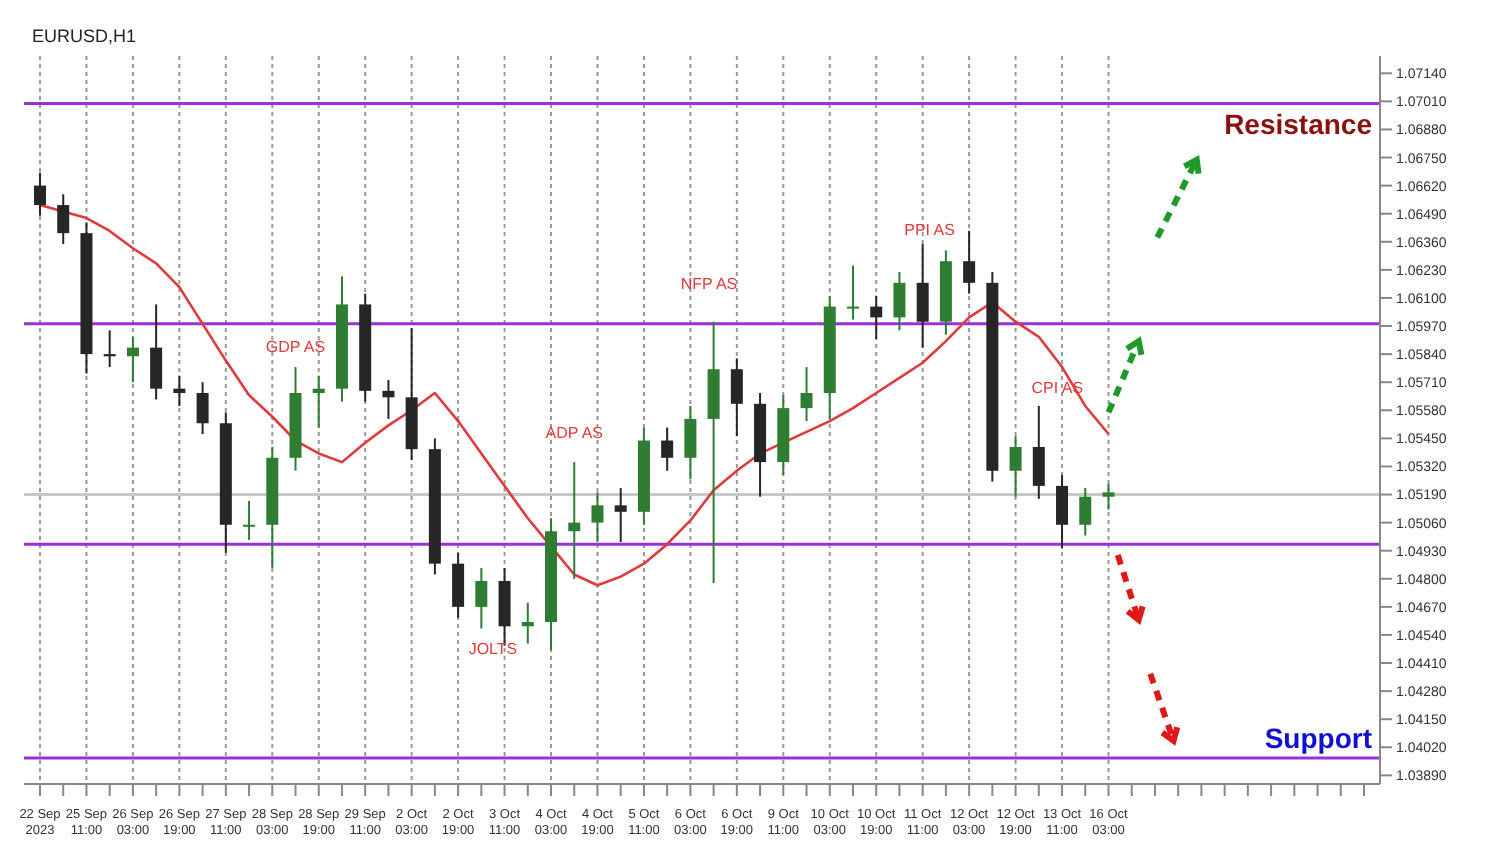  Describe the element at coordinates (1318, 738) in the screenshot. I see `ref-line-label: Support` at that location.